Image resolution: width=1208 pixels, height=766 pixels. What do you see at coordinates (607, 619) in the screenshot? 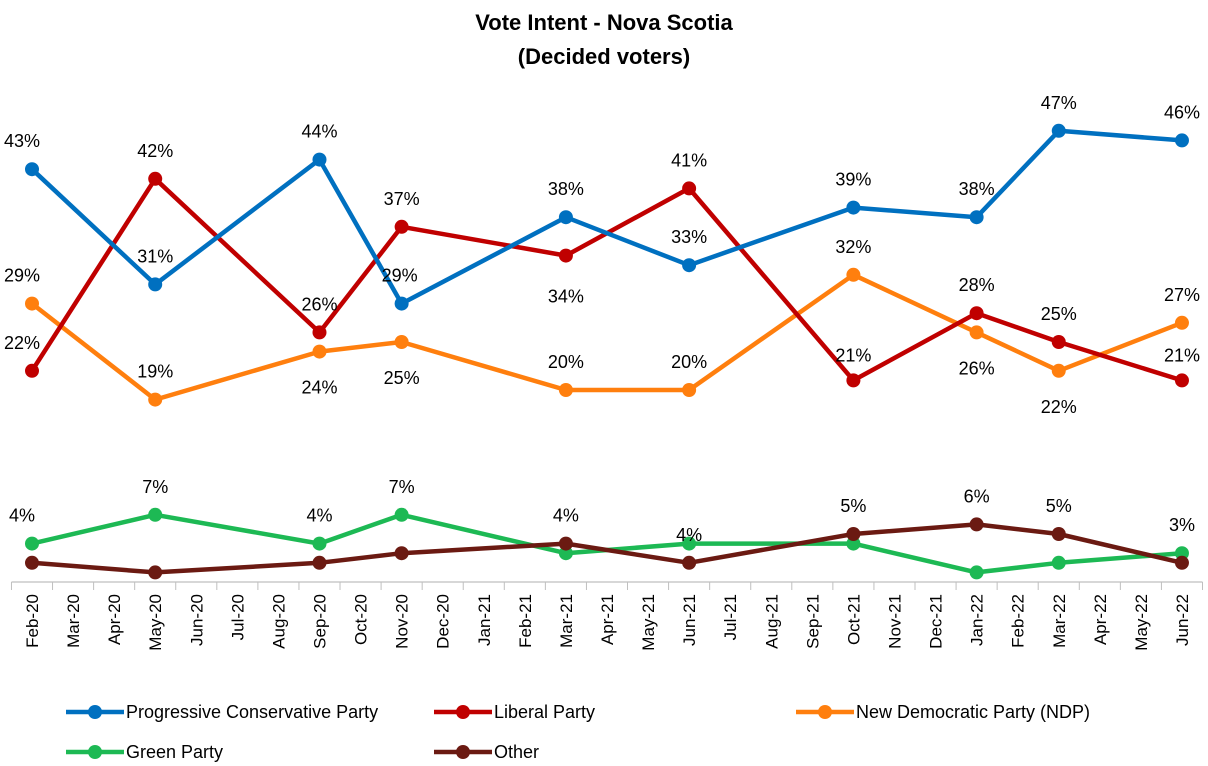
I see `x-tick-label: Apr-21` at bounding box center [607, 619].